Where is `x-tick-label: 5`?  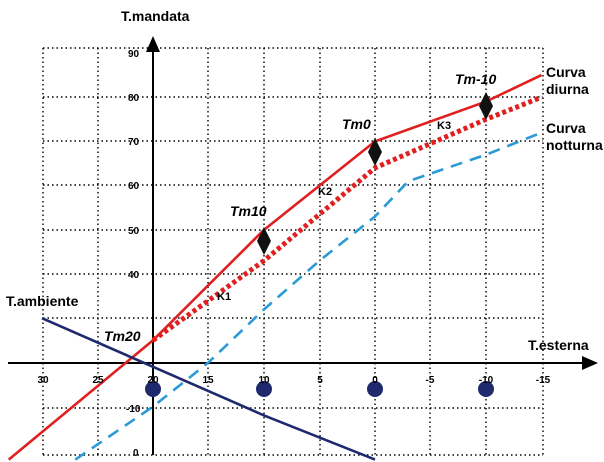
x-tick-label: 5 is located at coordinates (320, 380).